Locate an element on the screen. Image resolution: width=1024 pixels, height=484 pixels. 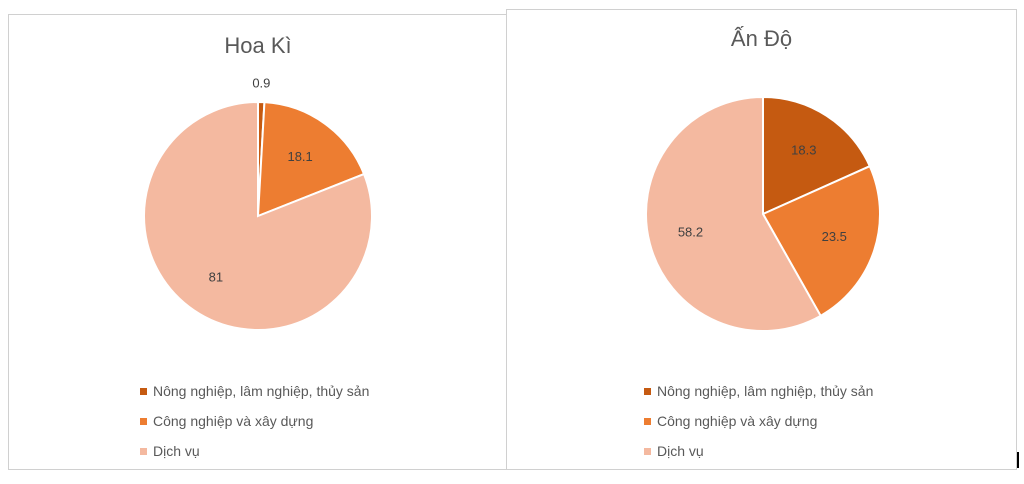
data-label-dich-vu: 81 is located at coordinates (216, 276).